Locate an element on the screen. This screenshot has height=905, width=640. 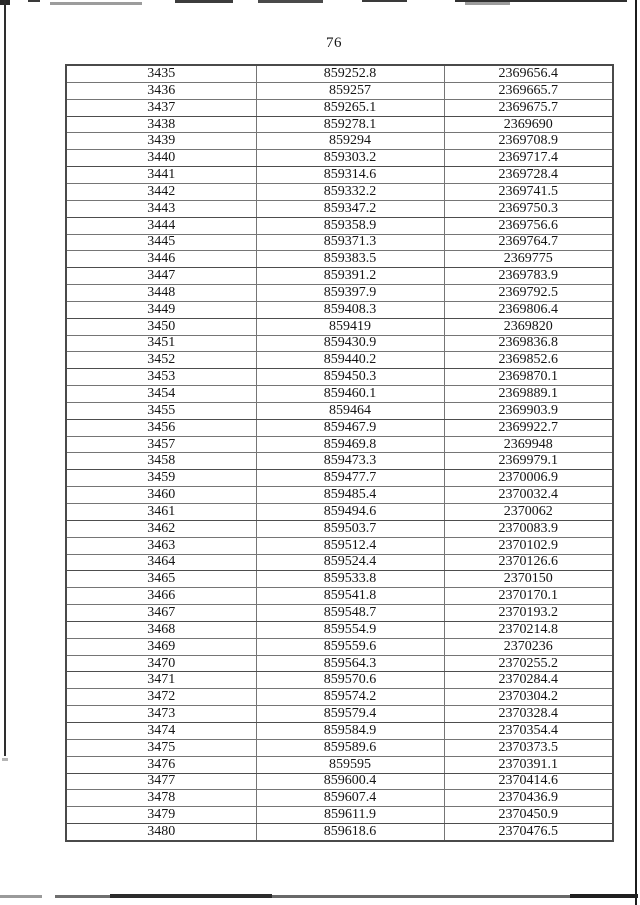
table-cell: 3447 is located at coordinates (161, 276).